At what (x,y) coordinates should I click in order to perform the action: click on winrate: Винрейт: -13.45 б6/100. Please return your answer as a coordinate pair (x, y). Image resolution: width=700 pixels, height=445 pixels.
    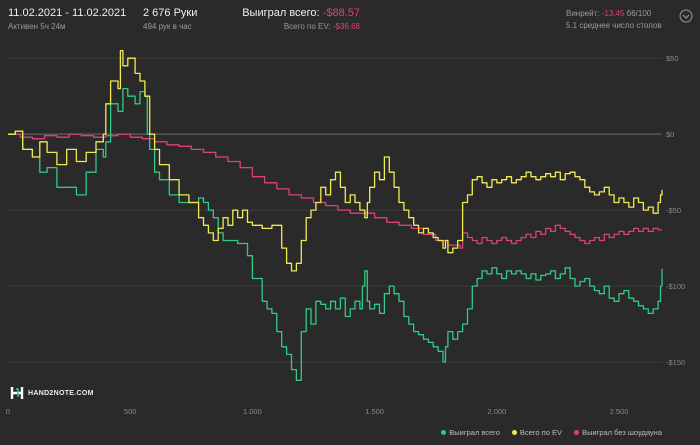
    Looking at the image, I should click on (614, 13).